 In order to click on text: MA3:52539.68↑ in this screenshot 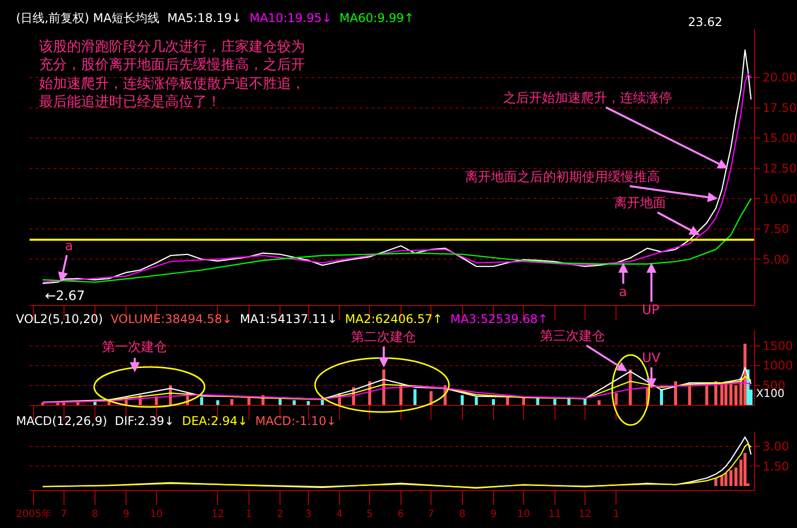, I will do `click(499, 319)`.